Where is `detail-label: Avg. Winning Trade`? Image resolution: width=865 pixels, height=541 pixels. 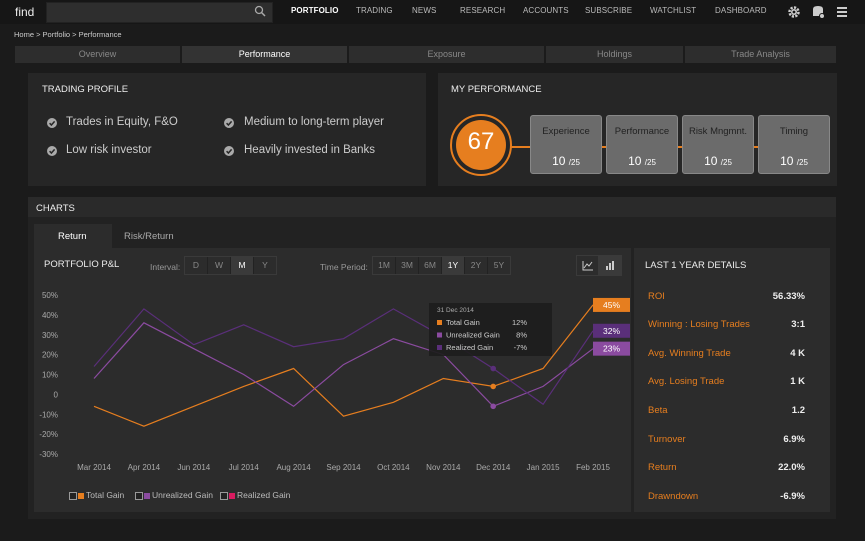 detail-label: Avg. Winning Trade is located at coordinates (689, 353).